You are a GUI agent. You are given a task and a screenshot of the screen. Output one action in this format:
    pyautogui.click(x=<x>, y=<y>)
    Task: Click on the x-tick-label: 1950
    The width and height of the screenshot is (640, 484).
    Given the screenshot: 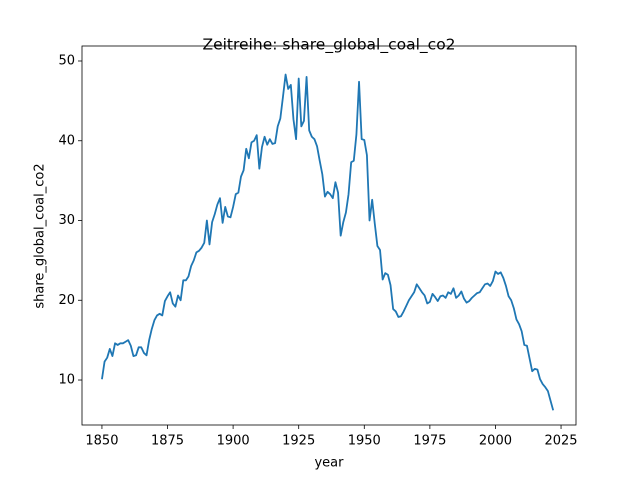 What is the action you would take?
    pyautogui.click(x=364, y=441)
    